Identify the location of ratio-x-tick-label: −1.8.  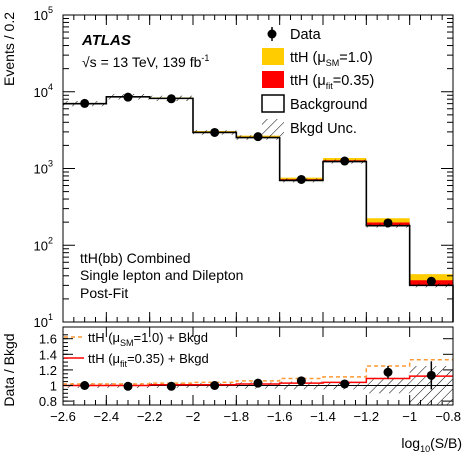
(236, 416).